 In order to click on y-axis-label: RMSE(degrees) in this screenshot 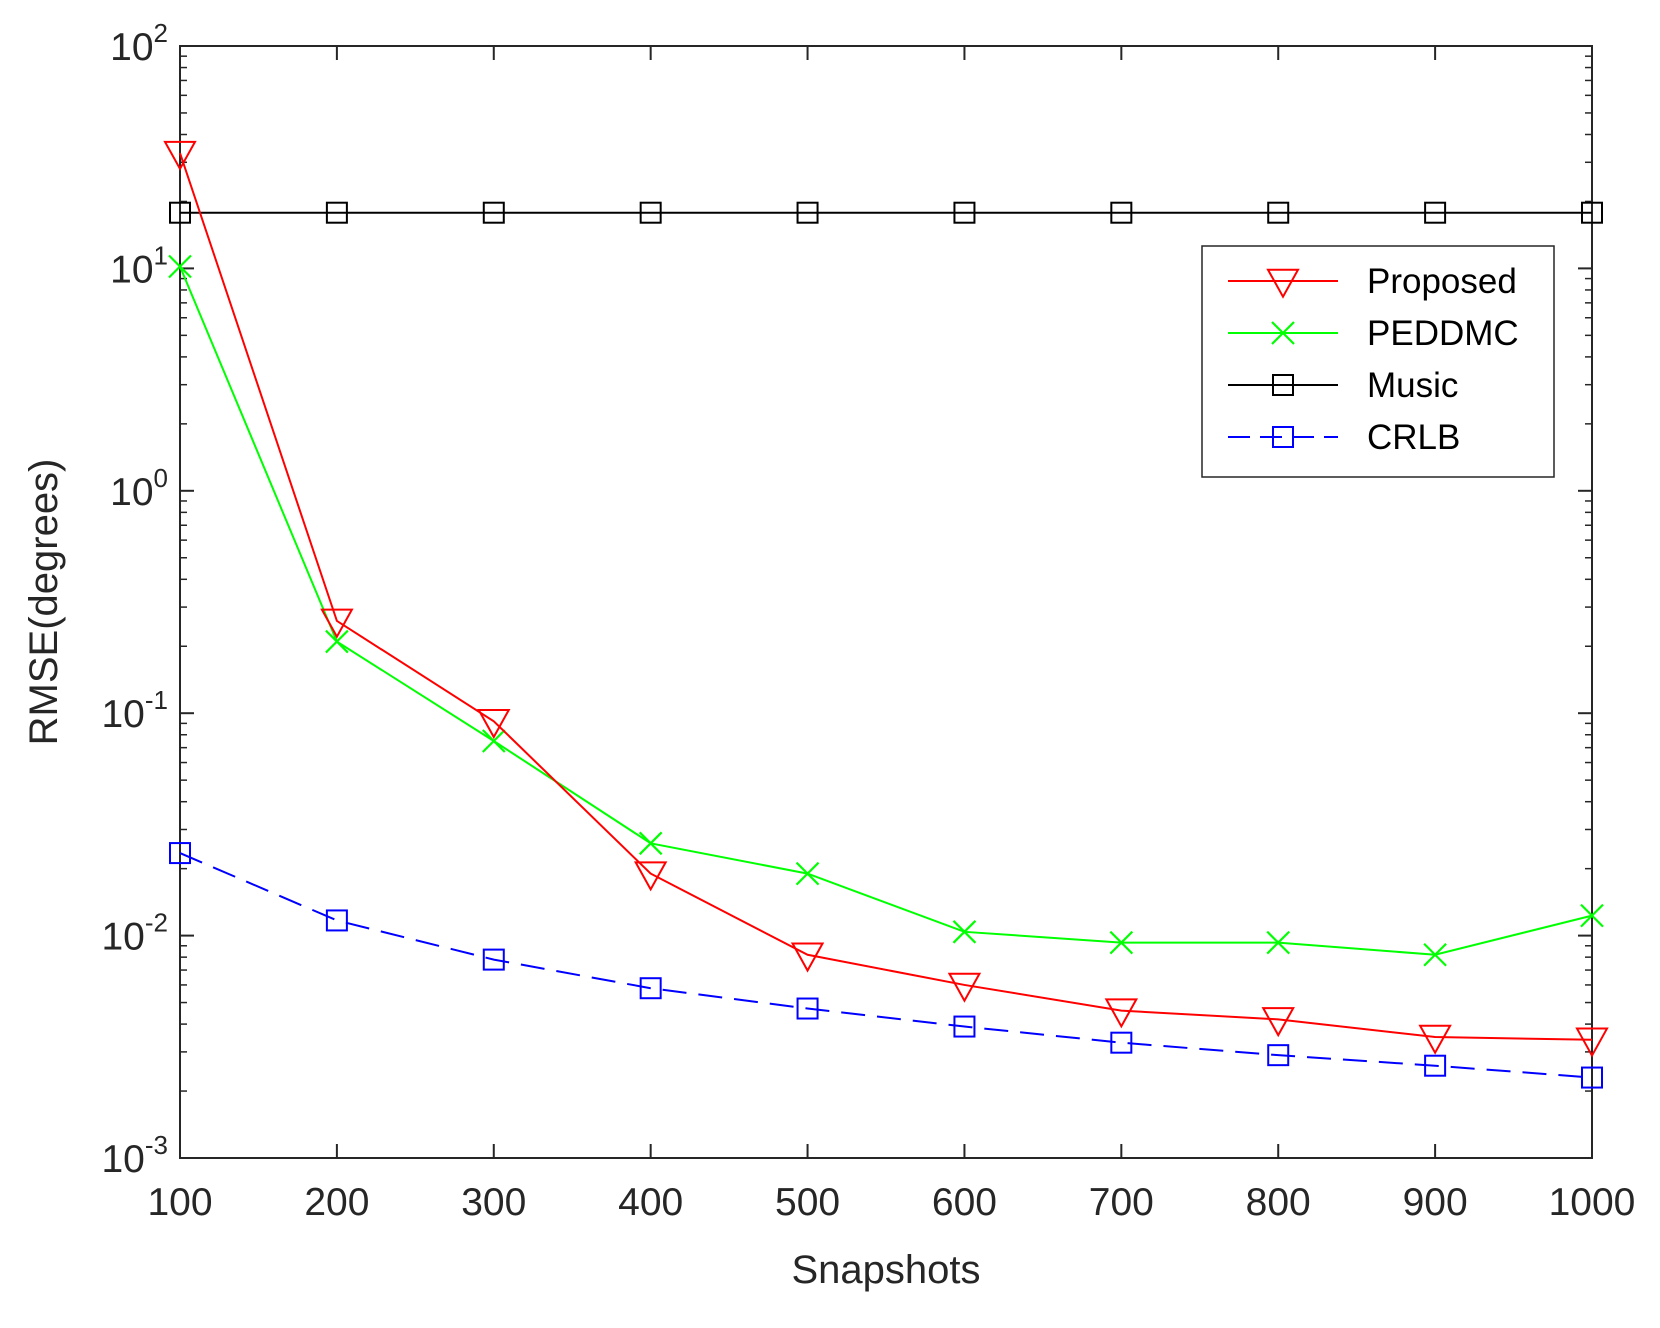, I will do `click(44, 602)`.